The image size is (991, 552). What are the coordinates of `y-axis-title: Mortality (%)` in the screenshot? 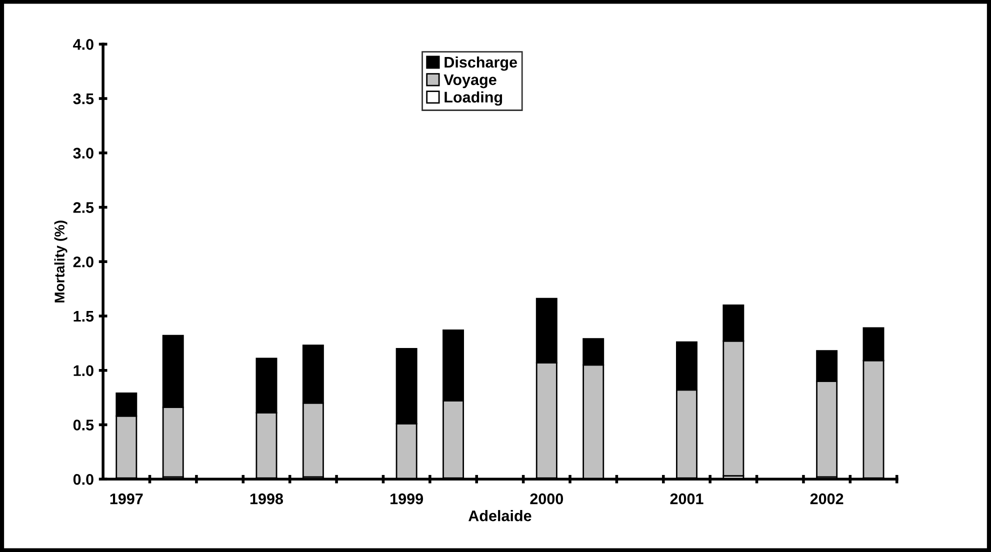 It's located at (61, 261).